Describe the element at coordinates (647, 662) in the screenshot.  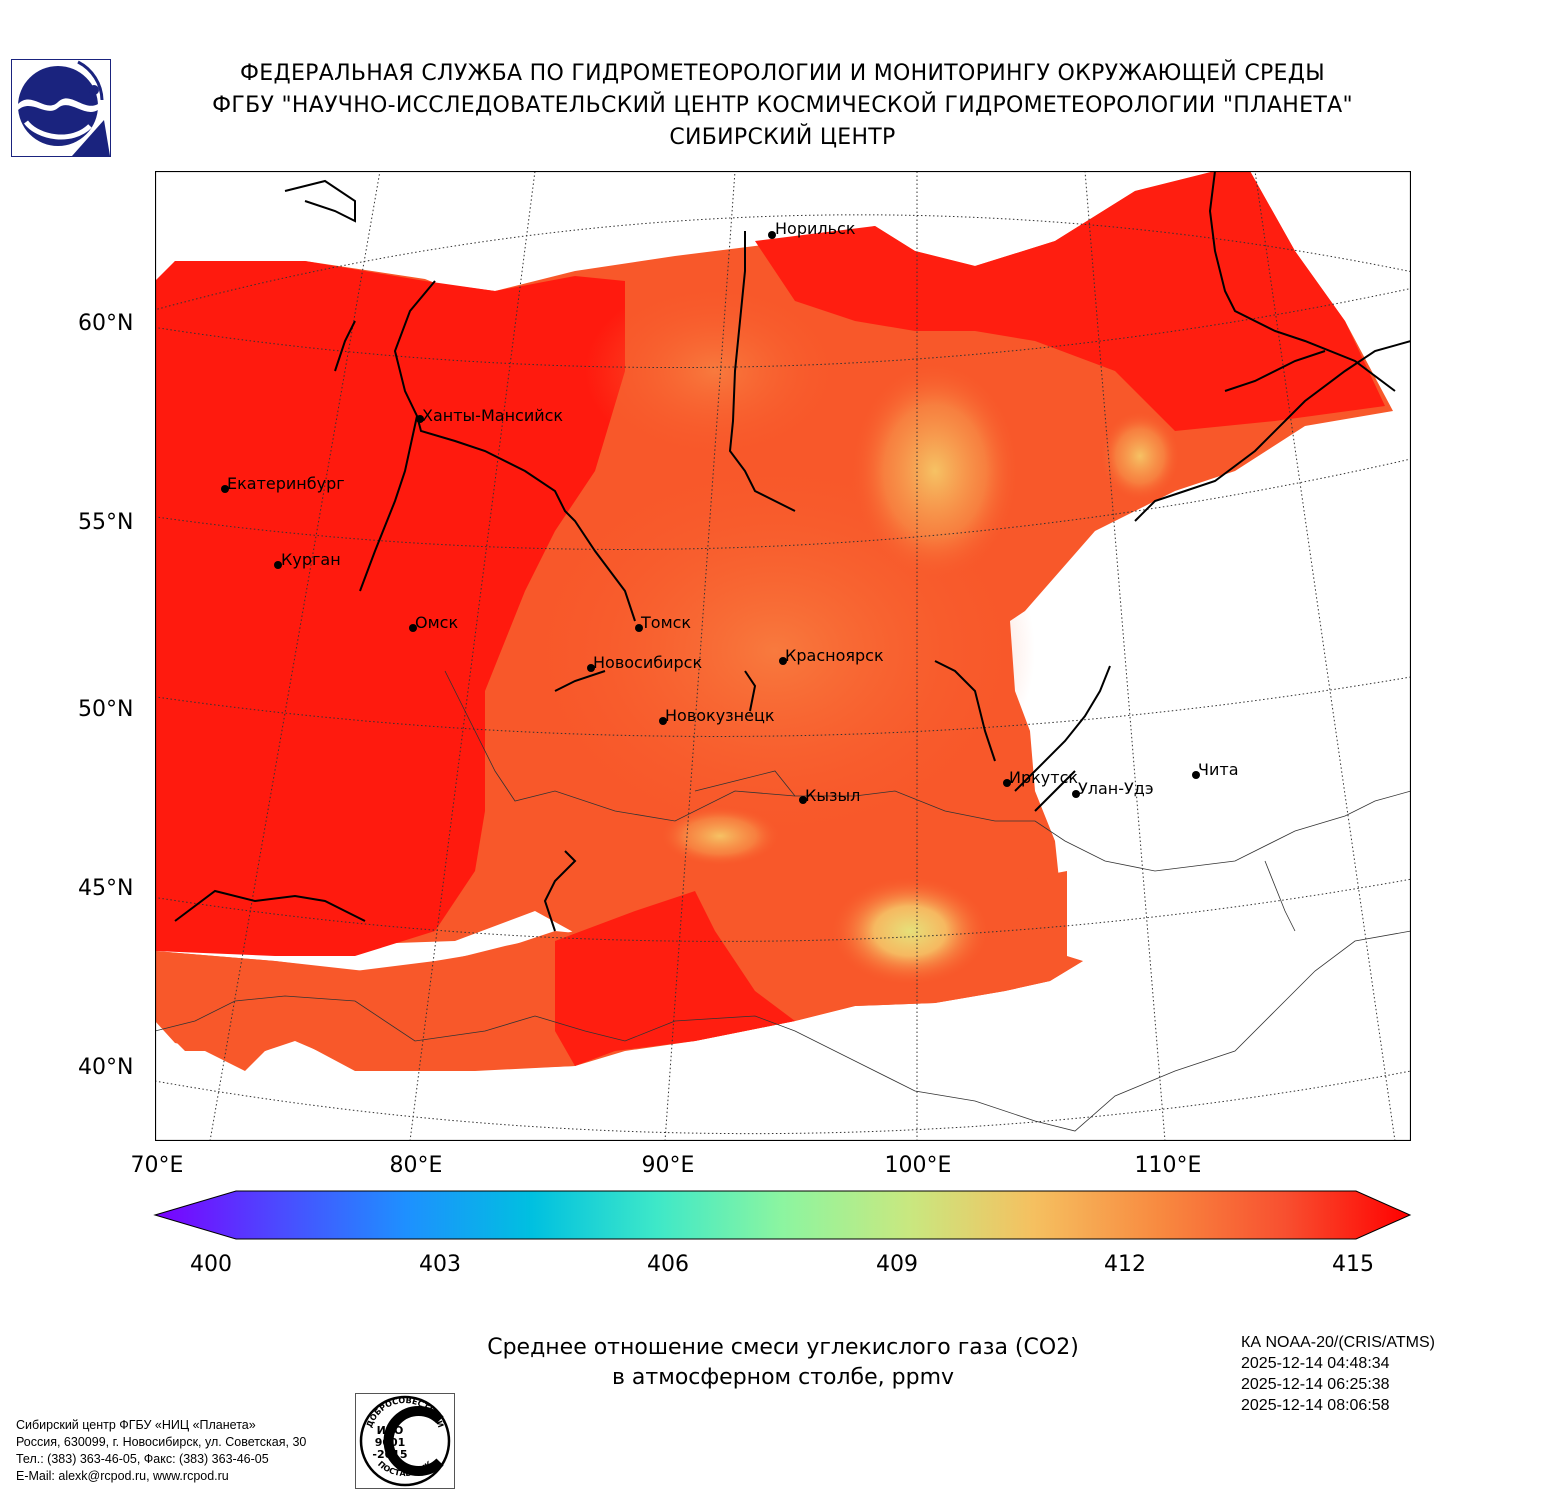
I see `city-label-novosibirsk: Новосибирск` at that location.